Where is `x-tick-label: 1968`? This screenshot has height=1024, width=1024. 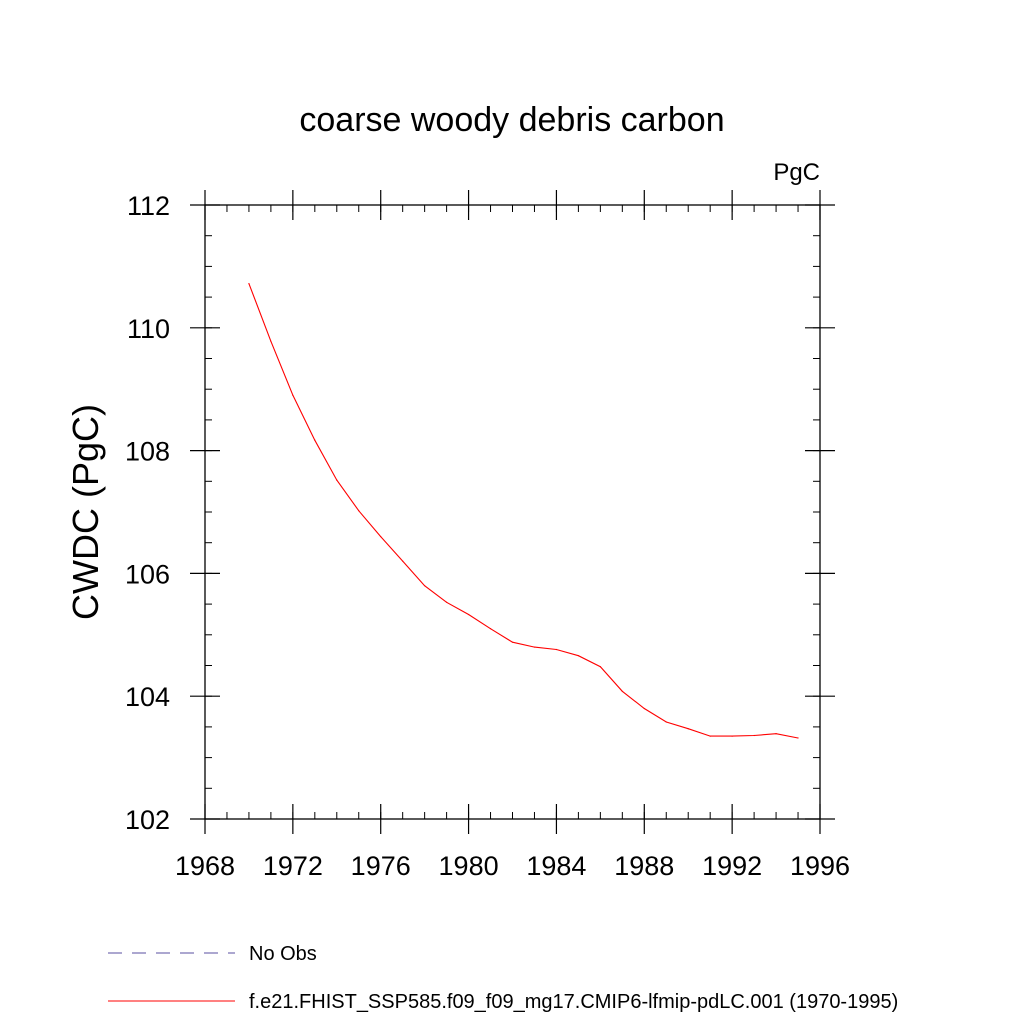 x-tick-label: 1968 is located at coordinates (205, 866).